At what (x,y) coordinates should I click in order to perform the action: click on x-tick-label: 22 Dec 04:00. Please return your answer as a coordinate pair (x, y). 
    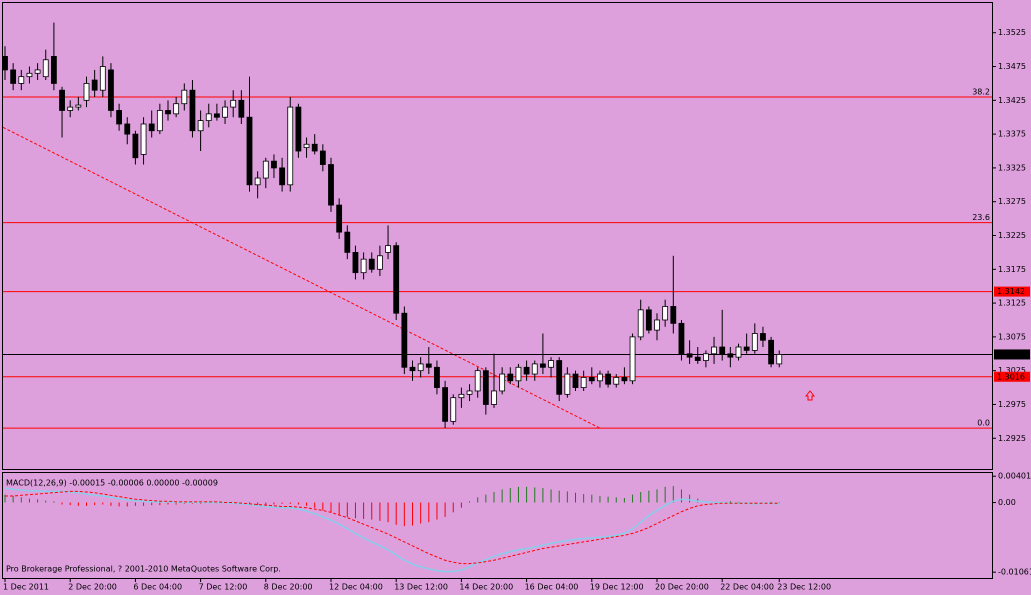
    Looking at the image, I should click on (747, 587).